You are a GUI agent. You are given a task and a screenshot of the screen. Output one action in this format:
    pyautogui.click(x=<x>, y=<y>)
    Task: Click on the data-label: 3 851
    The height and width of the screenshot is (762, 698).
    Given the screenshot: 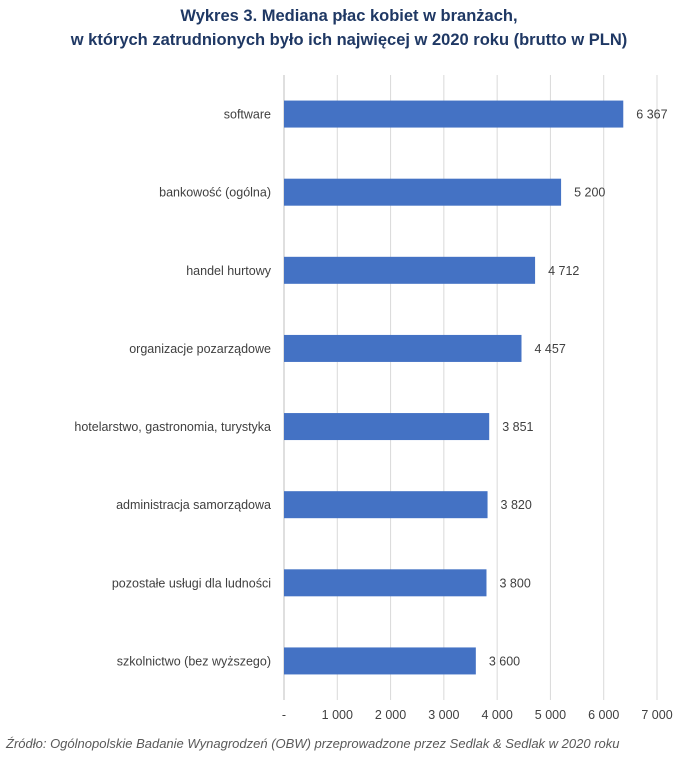 What is the action you would take?
    pyautogui.click(x=517, y=427)
    